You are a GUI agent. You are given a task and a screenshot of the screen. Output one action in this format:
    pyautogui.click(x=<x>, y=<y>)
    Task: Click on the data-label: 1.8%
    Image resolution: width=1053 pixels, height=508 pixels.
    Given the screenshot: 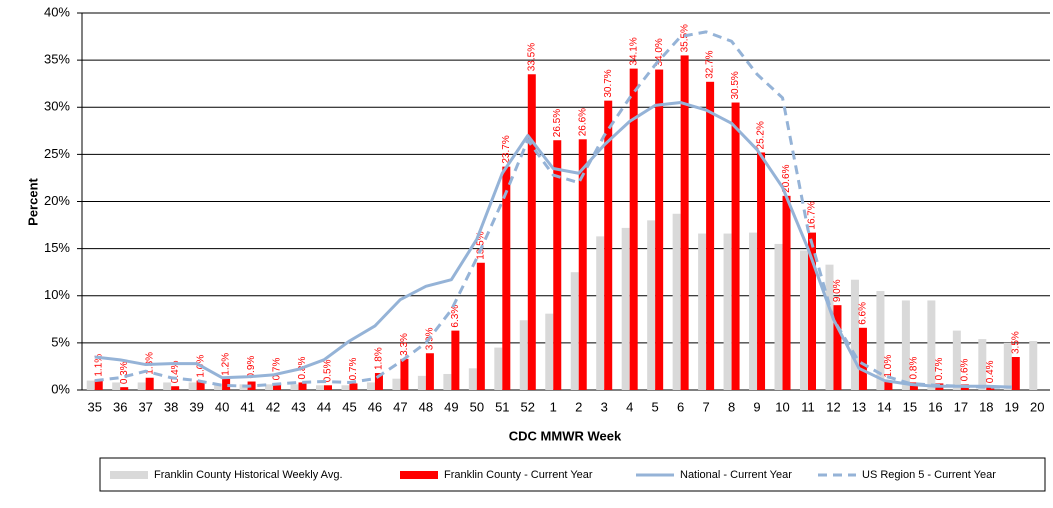 What is the action you would take?
    pyautogui.click(x=379, y=358)
    